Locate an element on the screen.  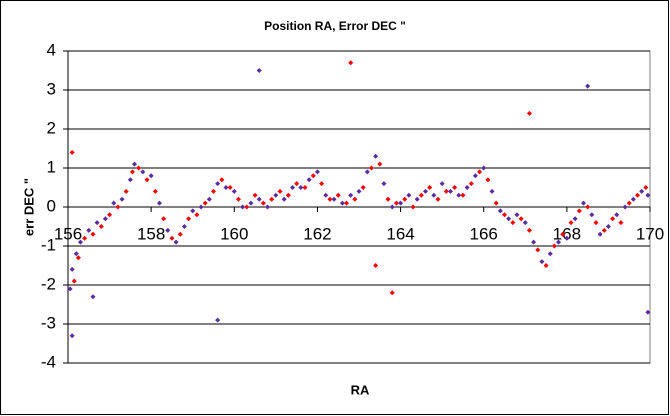
x-tick-label: 170 is located at coordinates (650, 233).